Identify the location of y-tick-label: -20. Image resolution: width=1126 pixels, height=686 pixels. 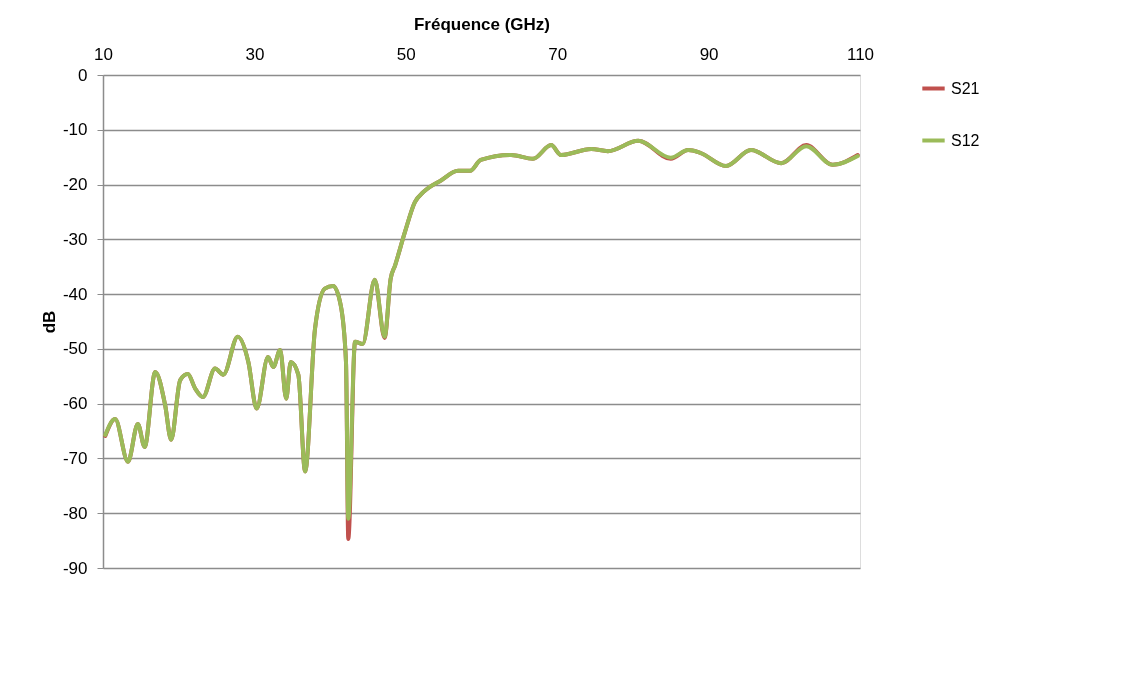
(75, 185).